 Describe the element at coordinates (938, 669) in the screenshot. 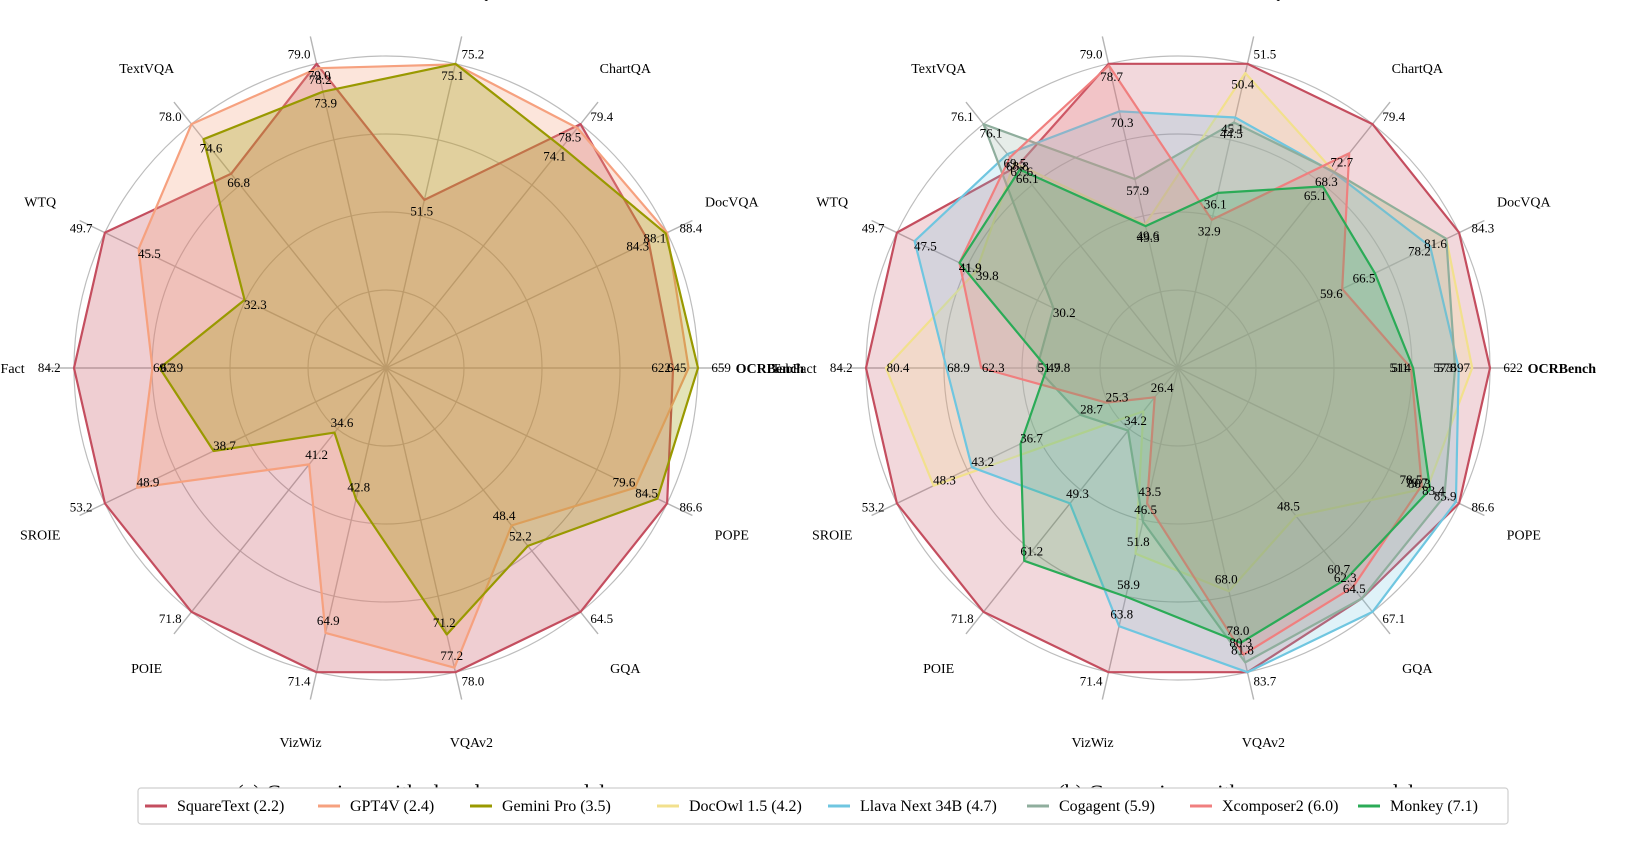

I see `axis-label-poie: POIE` at that location.